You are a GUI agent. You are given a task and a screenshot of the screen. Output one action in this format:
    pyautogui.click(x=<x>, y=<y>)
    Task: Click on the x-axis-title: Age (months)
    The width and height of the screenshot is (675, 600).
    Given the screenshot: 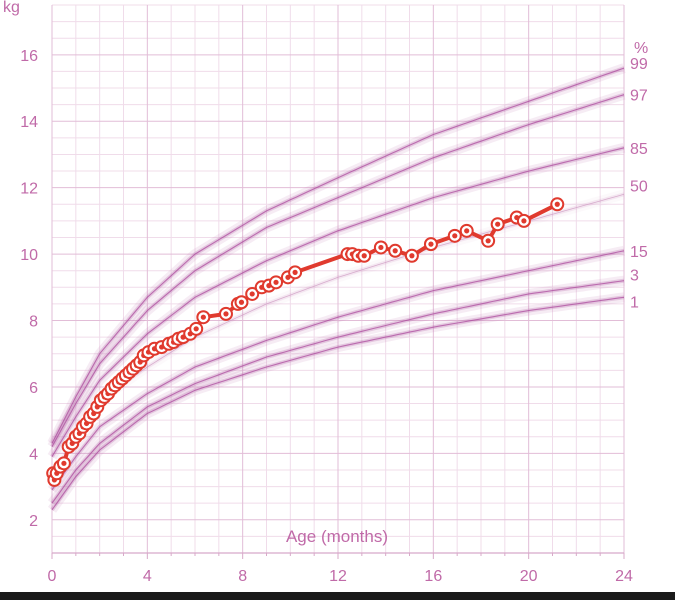 What is the action you would take?
    pyautogui.click(x=337, y=536)
    